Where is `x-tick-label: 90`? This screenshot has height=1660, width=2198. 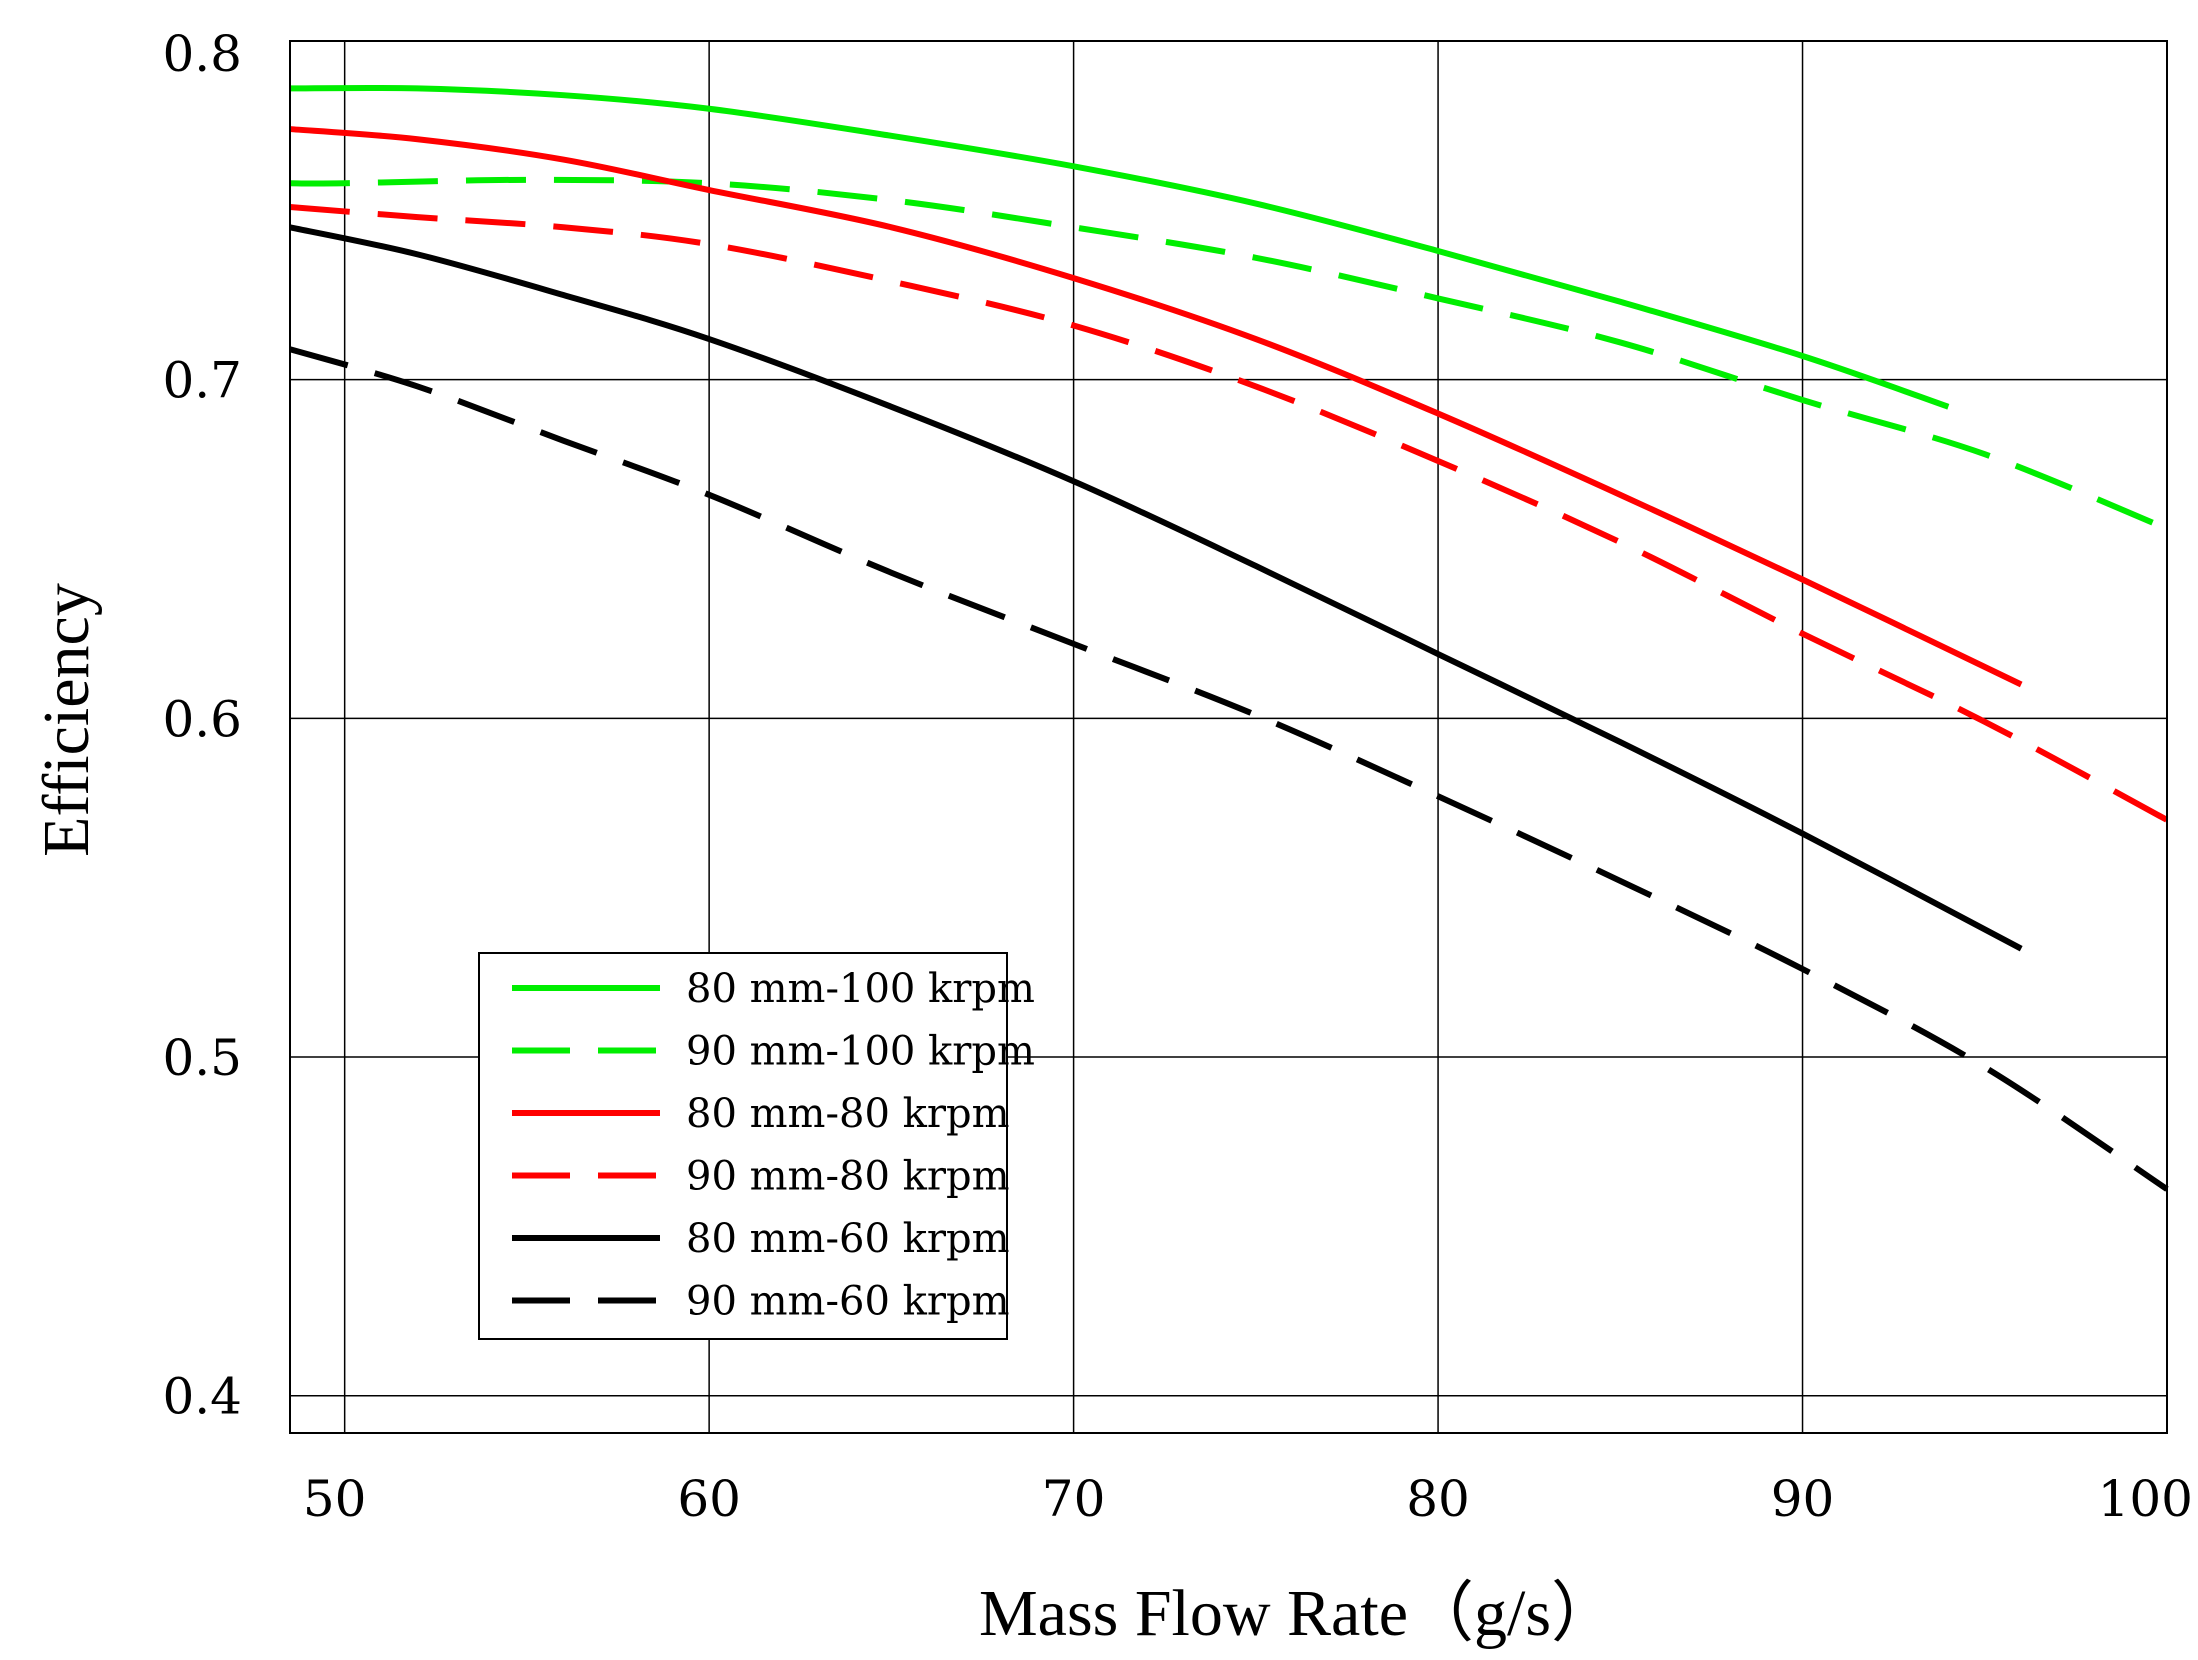
x-tick-label: 90 is located at coordinates (1803, 1499).